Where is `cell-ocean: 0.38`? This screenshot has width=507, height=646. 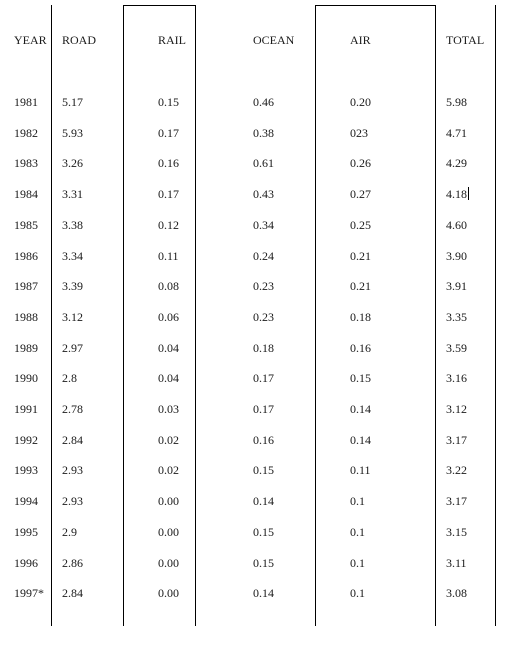 cell-ocean: 0.38 is located at coordinates (263, 133).